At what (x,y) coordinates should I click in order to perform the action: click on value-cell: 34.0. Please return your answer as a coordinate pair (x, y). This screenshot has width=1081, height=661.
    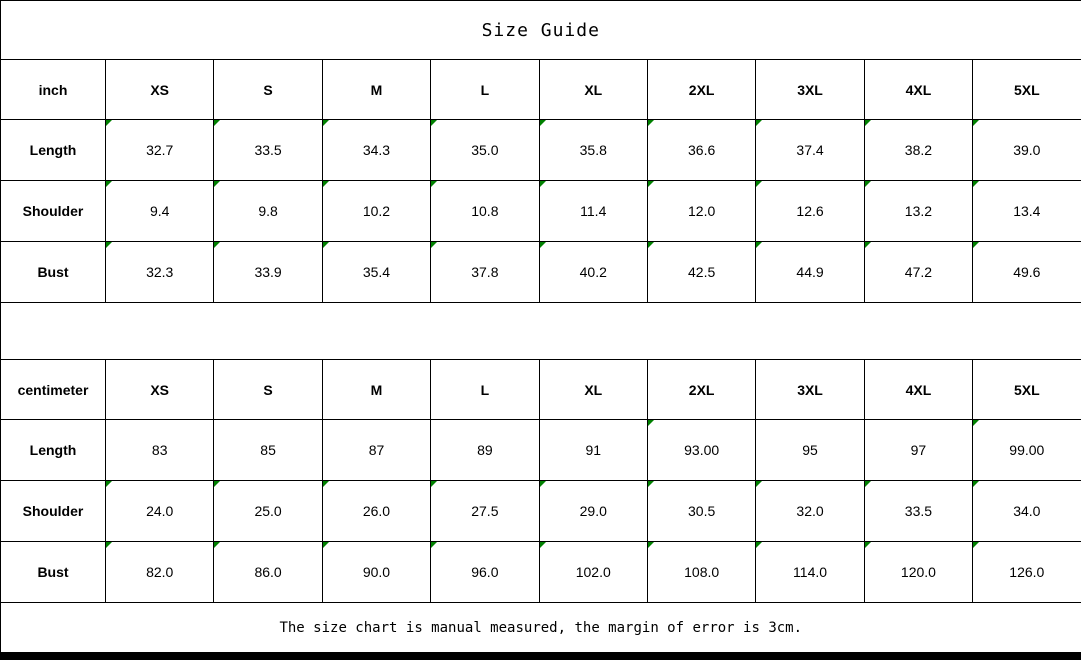
    Looking at the image, I should click on (1026, 511).